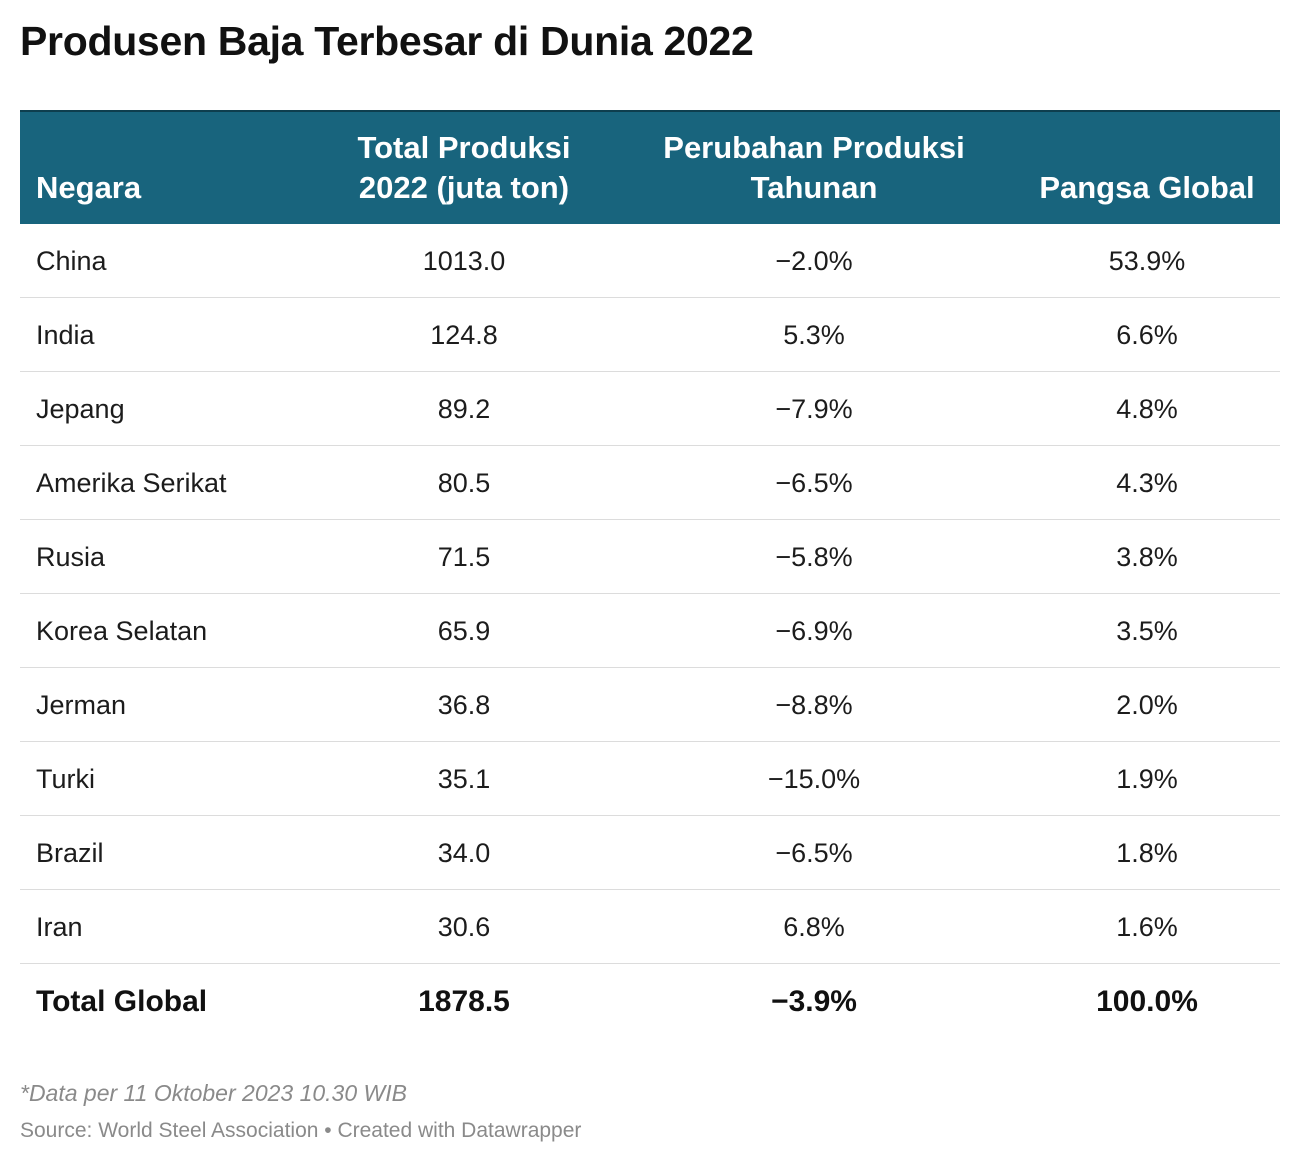  What do you see at coordinates (464, 853) in the screenshot?
I see `production-cell: 34.0` at bounding box center [464, 853].